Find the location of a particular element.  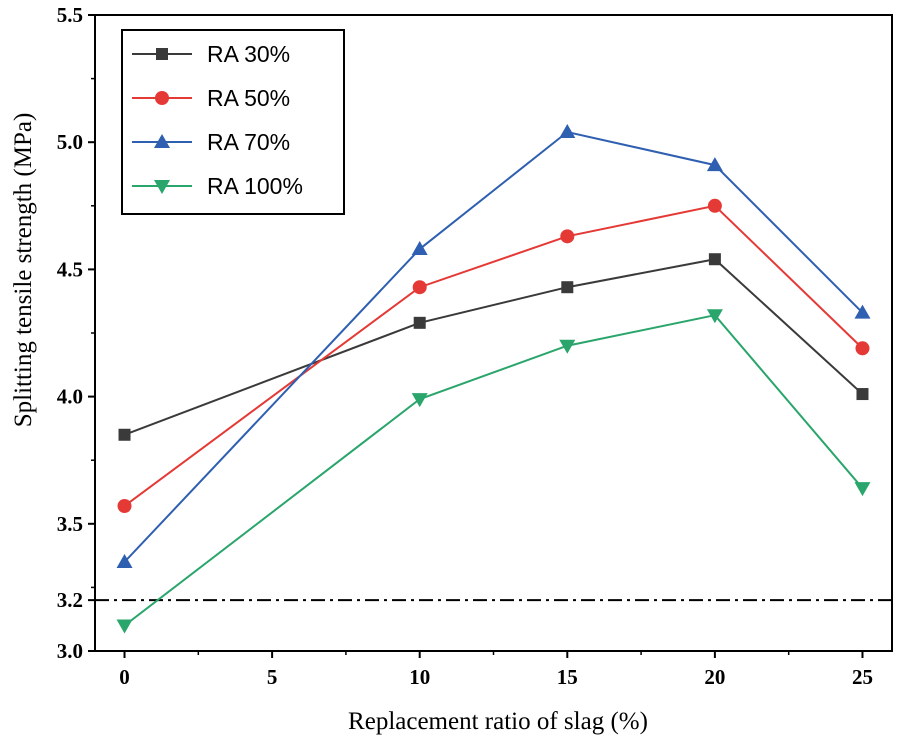

x-tick-label: 25 is located at coordinates (862, 677).